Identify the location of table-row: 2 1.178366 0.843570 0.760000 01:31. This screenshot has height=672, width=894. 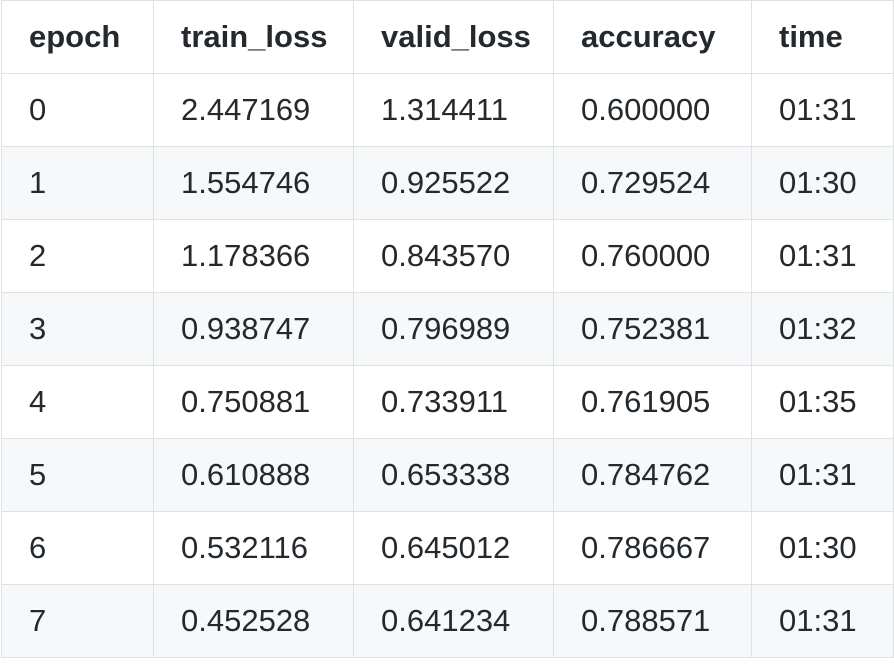
(447, 256).